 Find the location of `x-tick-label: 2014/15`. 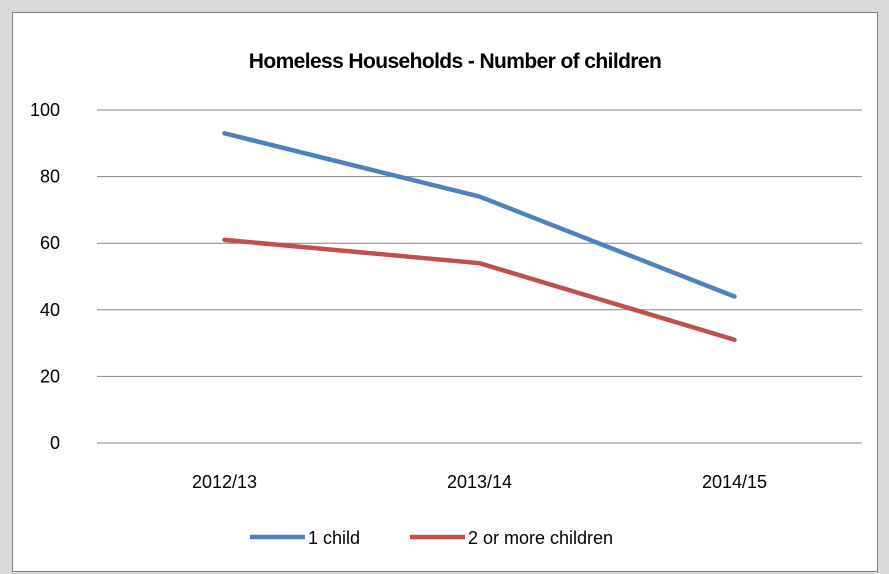

x-tick-label: 2014/15 is located at coordinates (734, 482).